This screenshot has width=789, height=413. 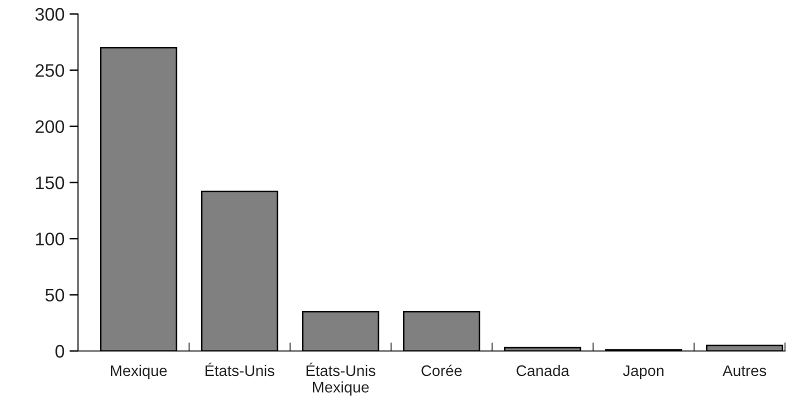 What do you see at coordinates (138, 372) in the screenshot?
I see `x-tick-label: Mexique` at bounding box center [138, 372].